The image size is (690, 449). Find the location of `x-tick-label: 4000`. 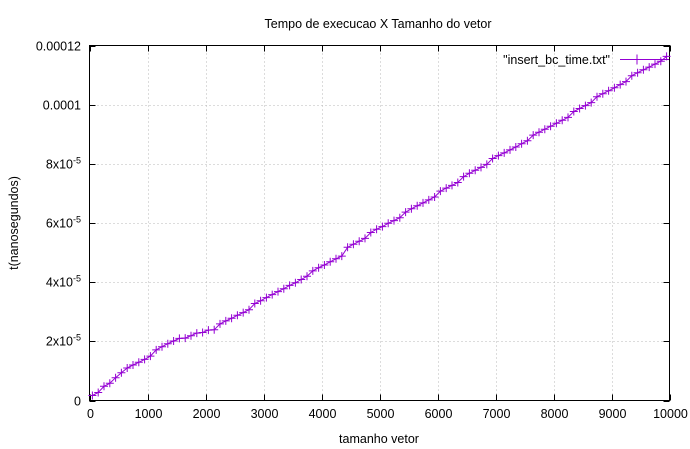

x-tick-label: 4000 is located at coordinates (323, 414).